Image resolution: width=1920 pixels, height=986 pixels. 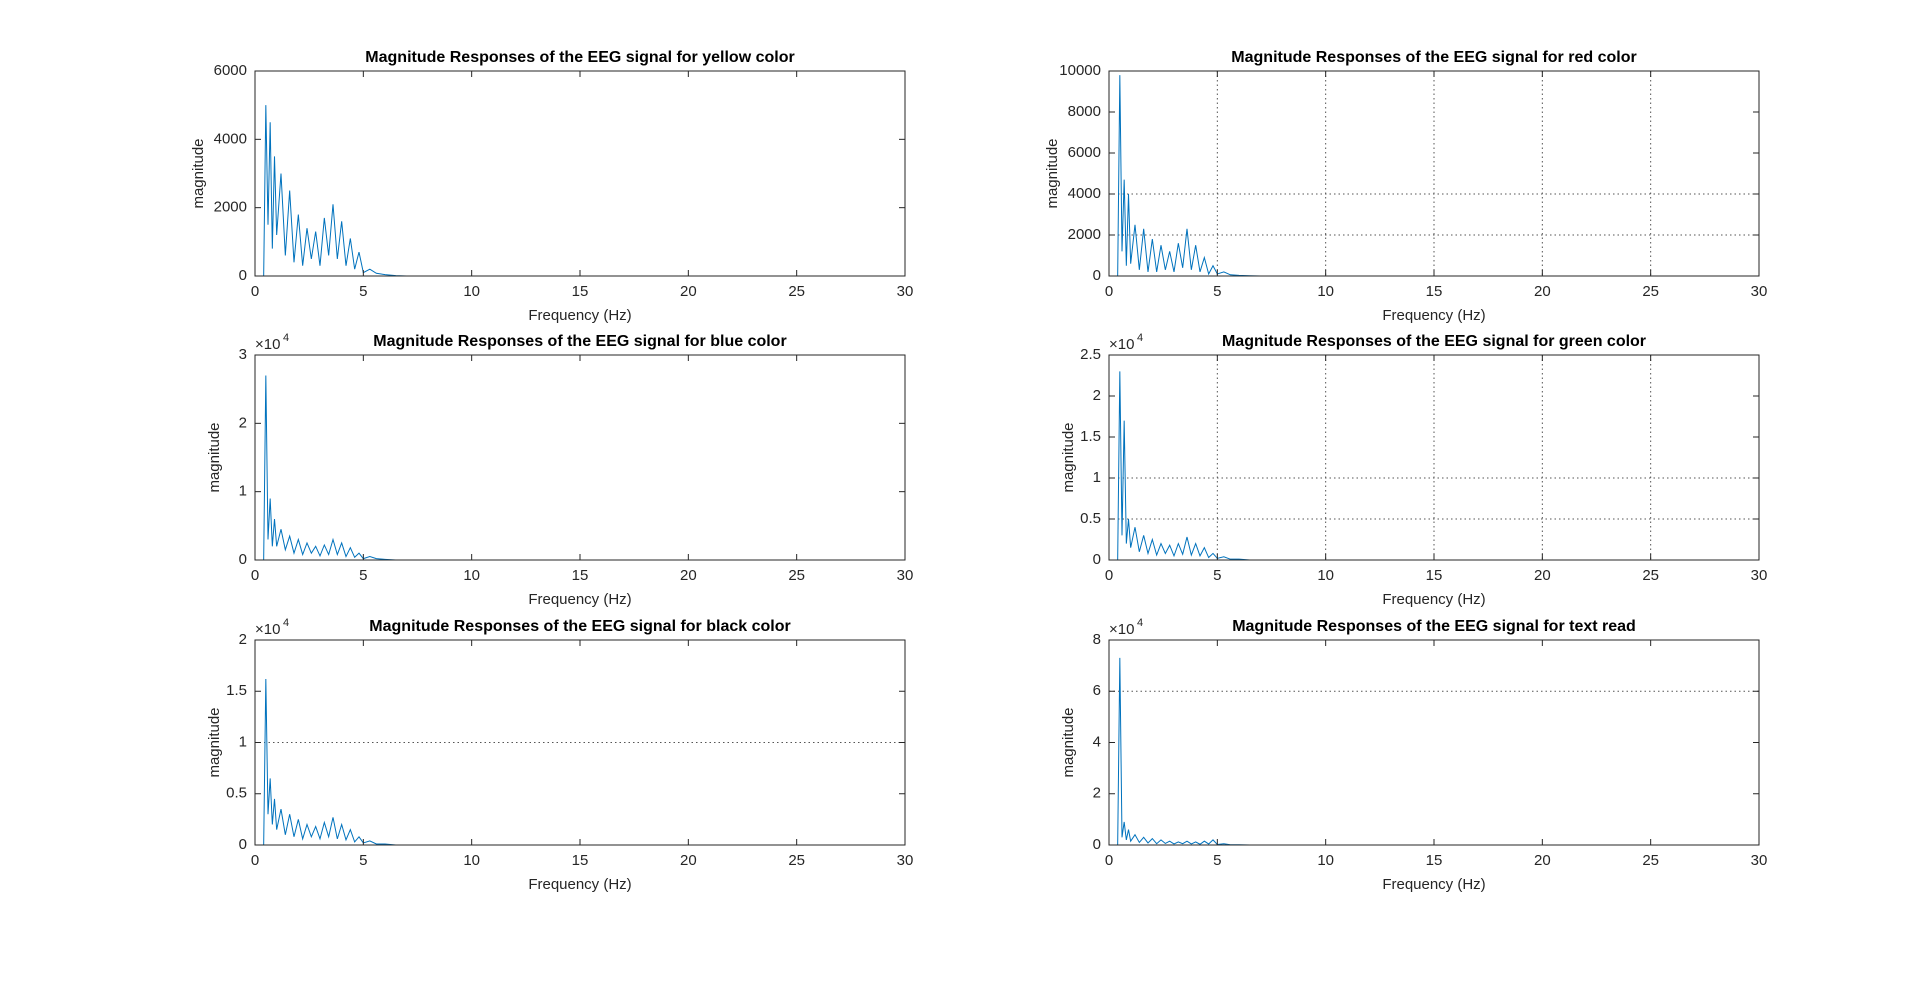 I want to click on y-tick-label: 2.5, so click(x=1090, y=354).